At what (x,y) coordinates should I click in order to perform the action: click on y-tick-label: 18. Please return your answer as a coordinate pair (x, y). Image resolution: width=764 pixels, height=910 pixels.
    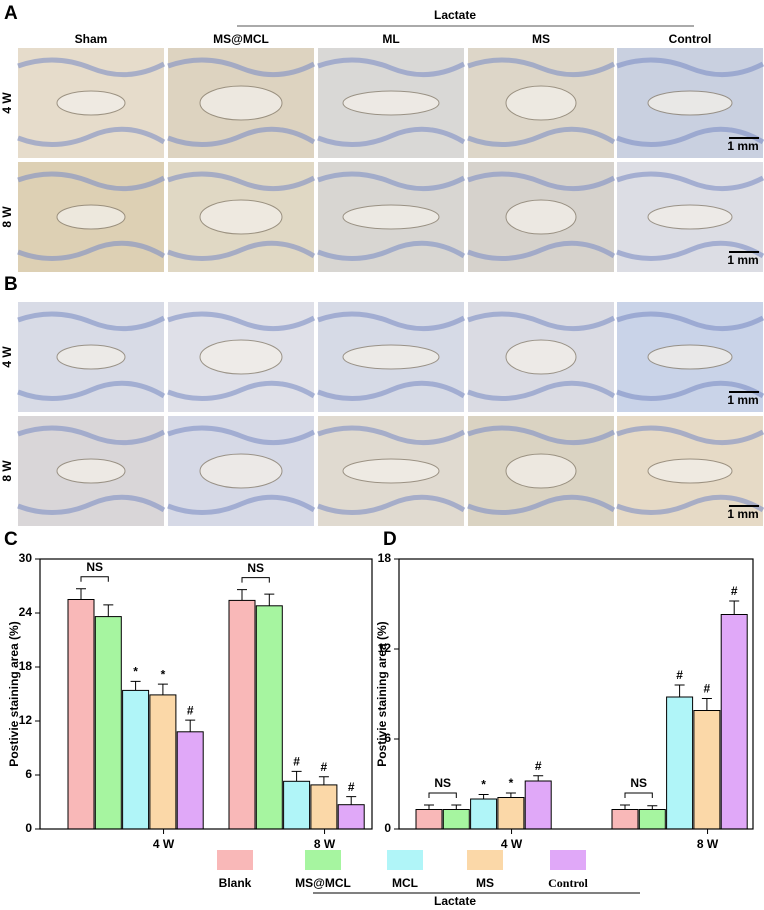
    Looking at the image, I should click on (385, 558).